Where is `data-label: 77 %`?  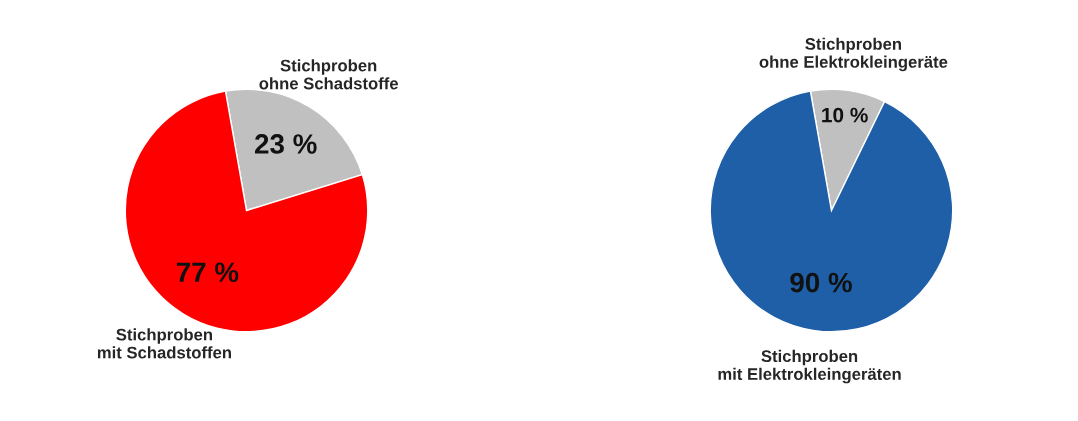
data-label: 77 % is located at coordinates (207, 272).